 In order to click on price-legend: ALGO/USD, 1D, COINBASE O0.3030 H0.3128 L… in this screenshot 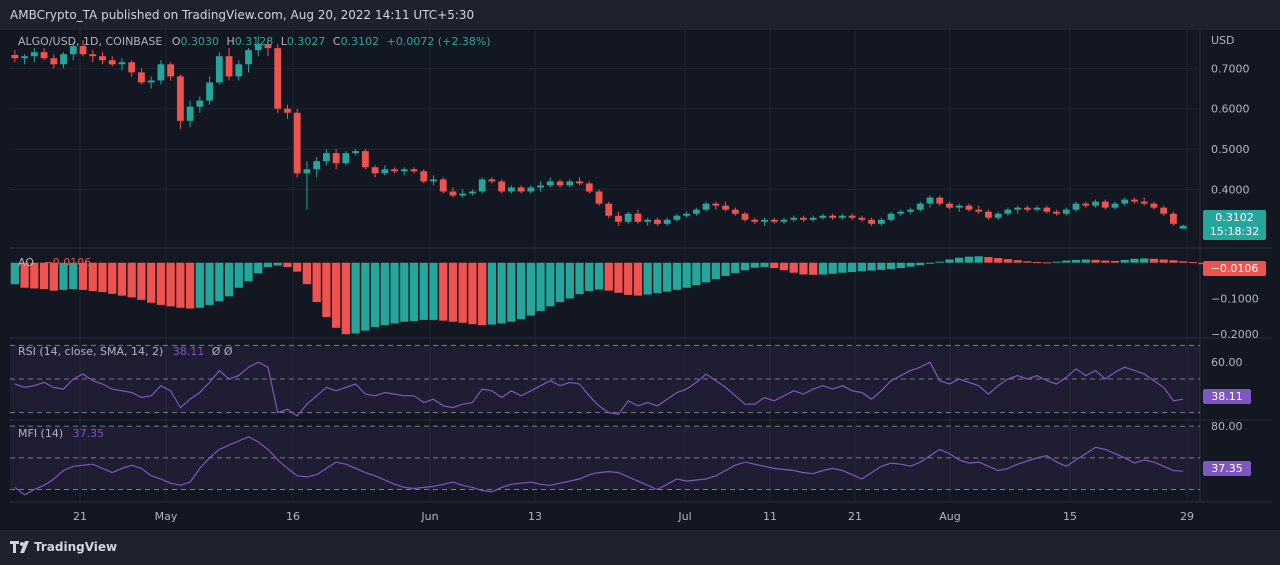, I will do `click(254, 41)`.